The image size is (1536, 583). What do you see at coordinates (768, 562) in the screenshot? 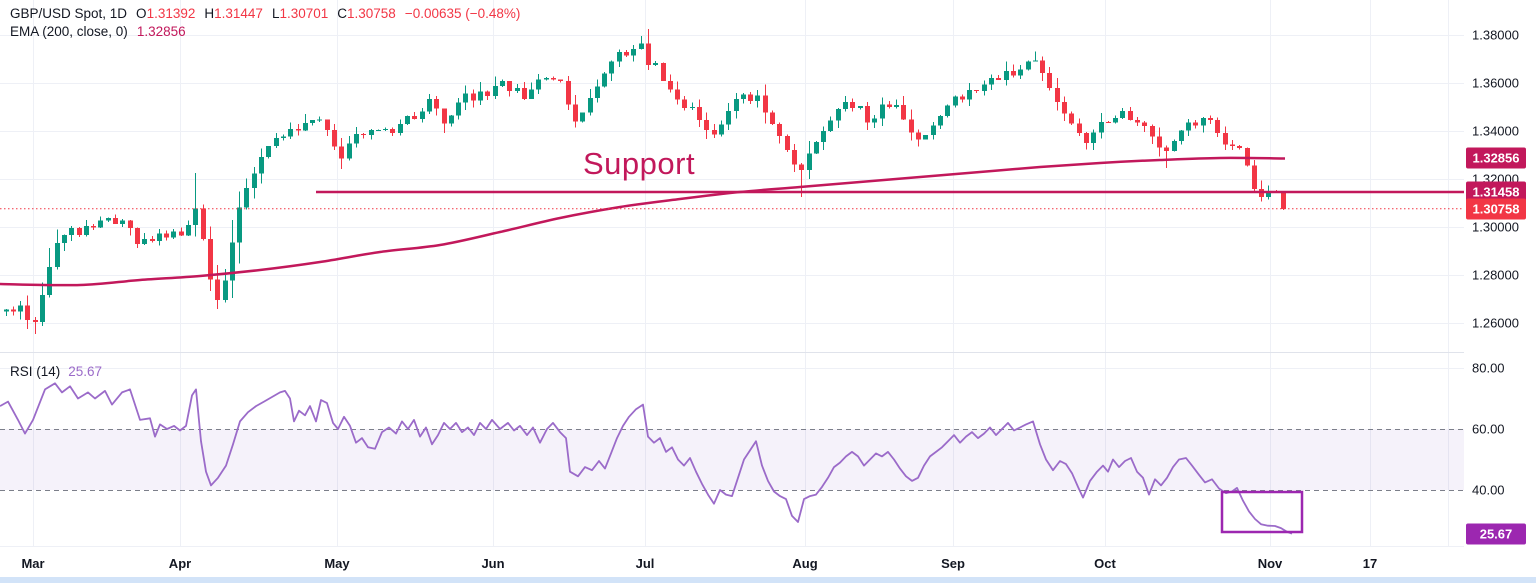
I see `time-axis: Mar Apr May Jun Jul Aug Sep Oct Nov 17` at bounding box center [768, 562].